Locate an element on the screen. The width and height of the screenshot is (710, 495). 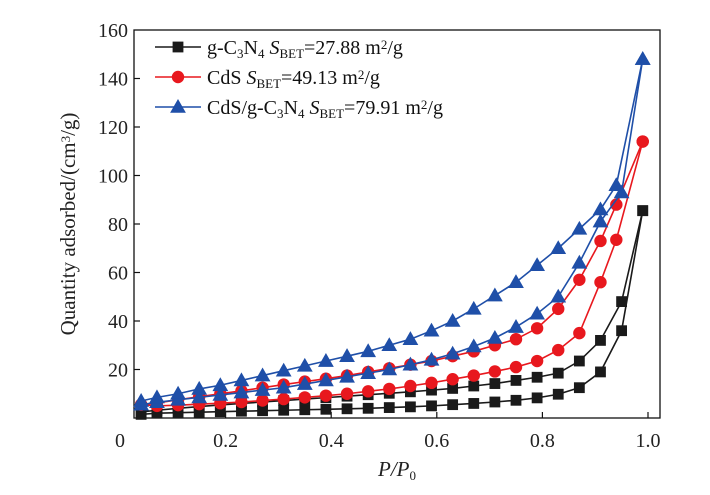
x-tick-label: 0 is located at coordinates (120, 441).